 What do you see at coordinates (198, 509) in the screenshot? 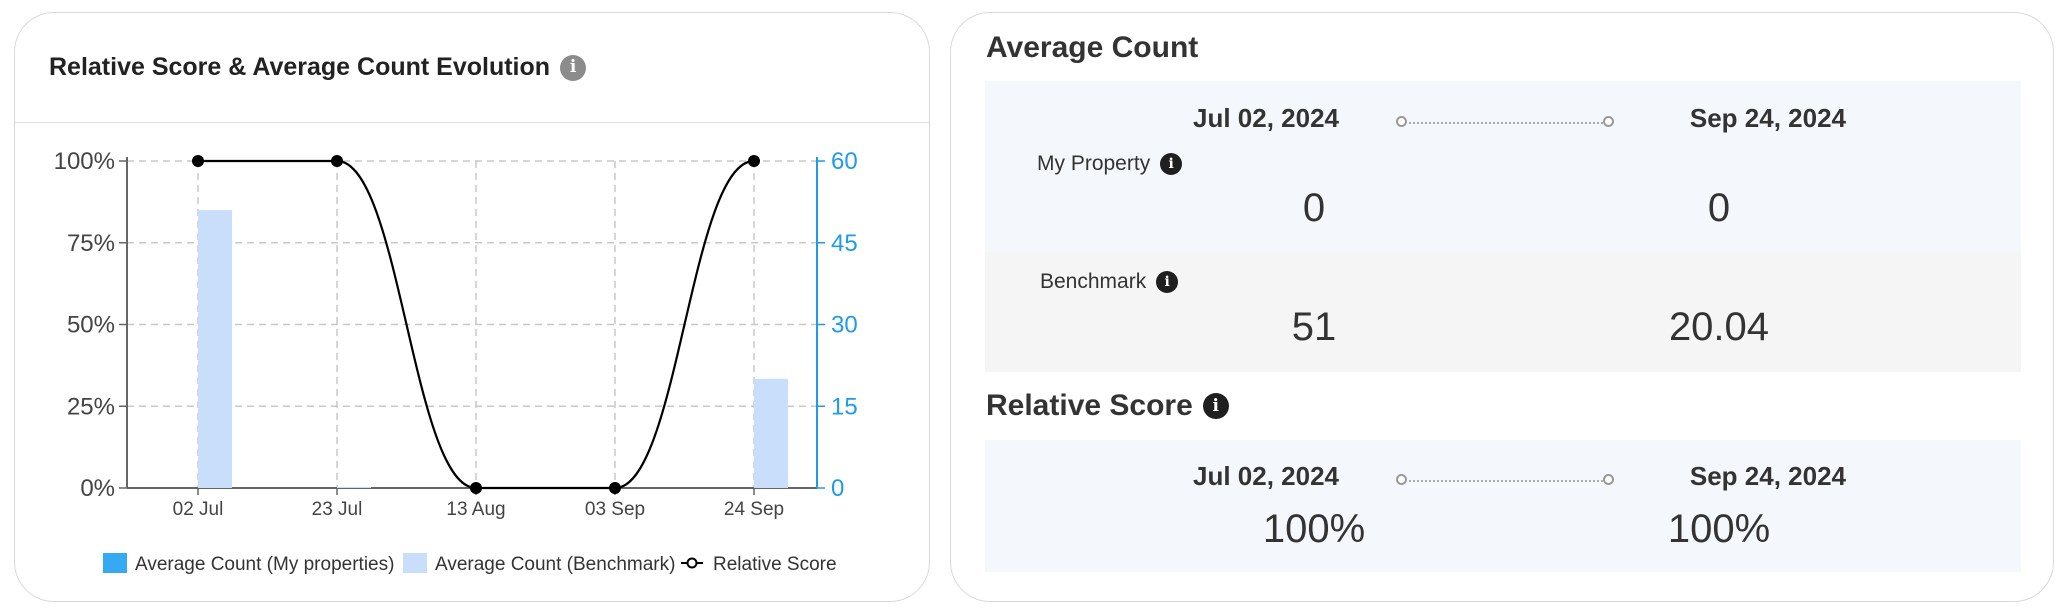
I see `x-tick-label: 02 Jul` at bounding box center [198, 509].